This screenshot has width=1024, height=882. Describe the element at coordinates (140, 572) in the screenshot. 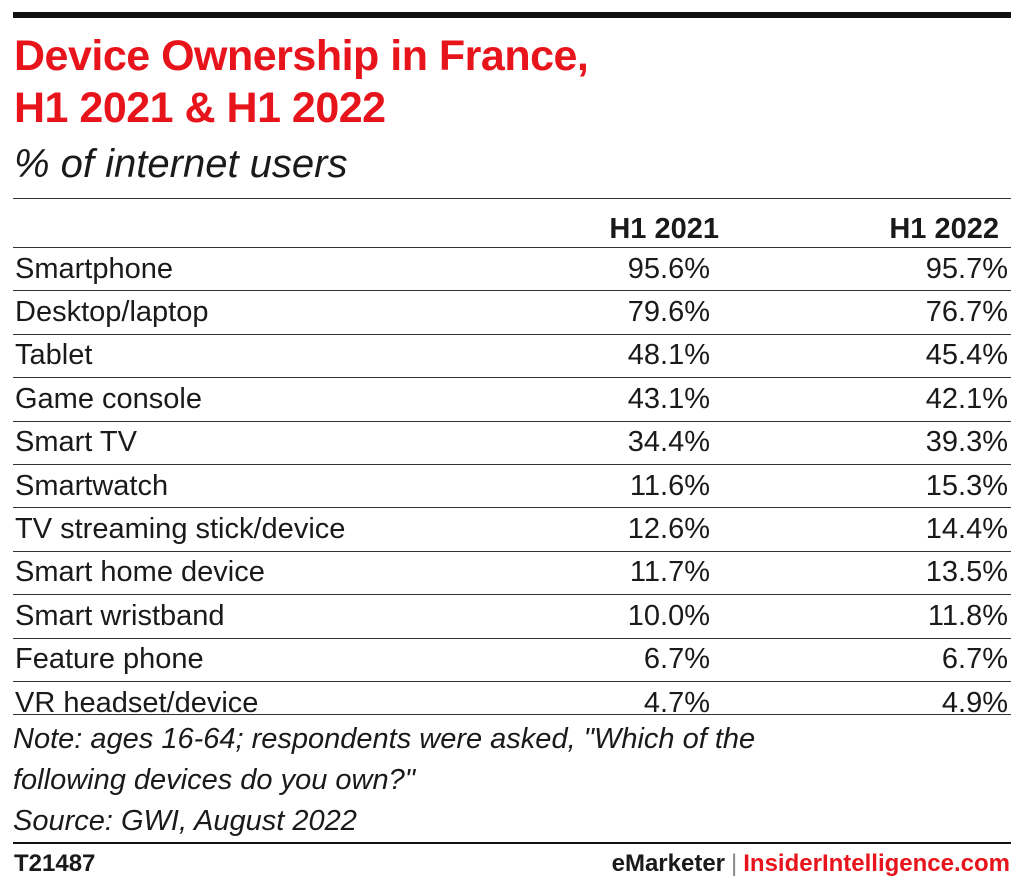

I see `row-label: Smart home device` at that location.